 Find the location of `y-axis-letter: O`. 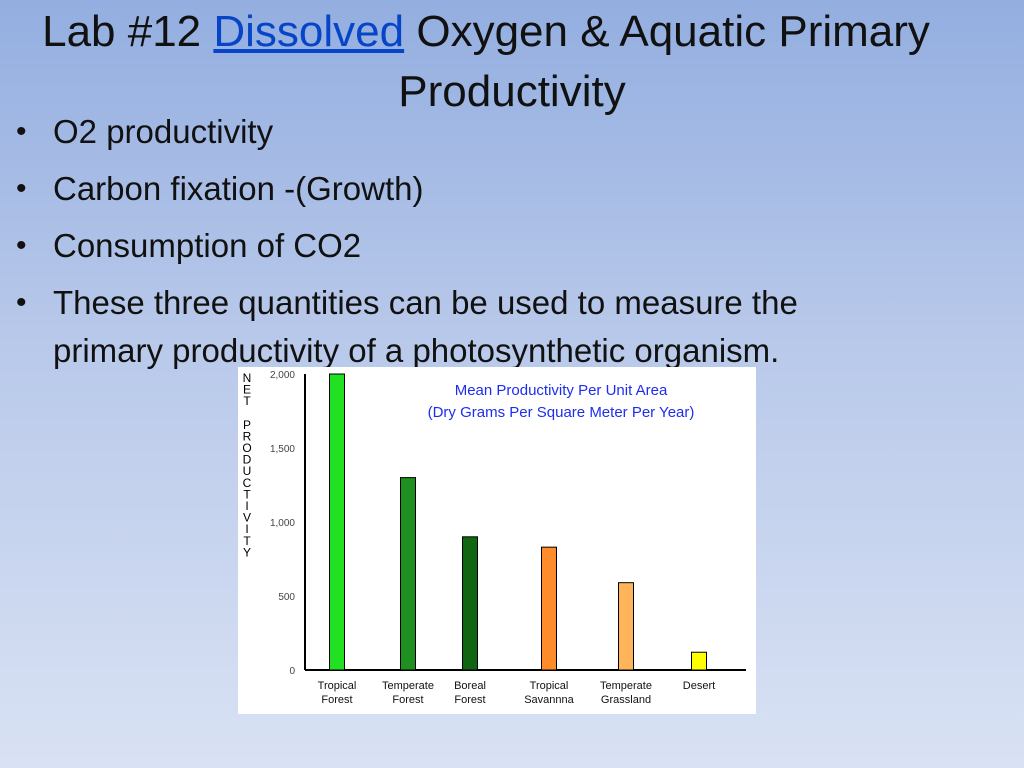

y-axis-letter: O is located at coordinates (246, 448).